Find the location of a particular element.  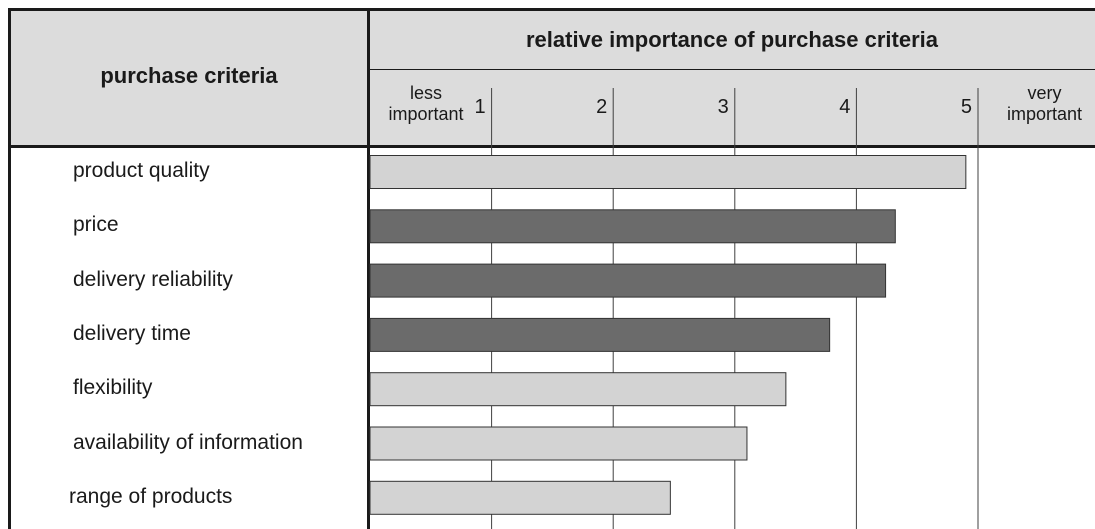

scale-high-end-line2: important is located at coordinates (1044, 114).